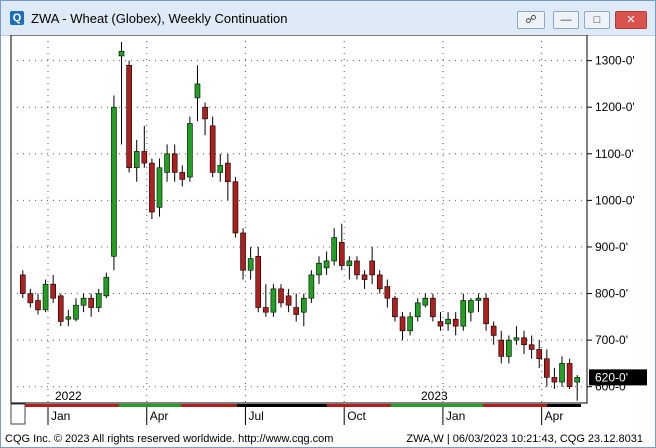 The image size is (656, 448). I want to click on y-tick-label: 900-0', so click(611, 247).